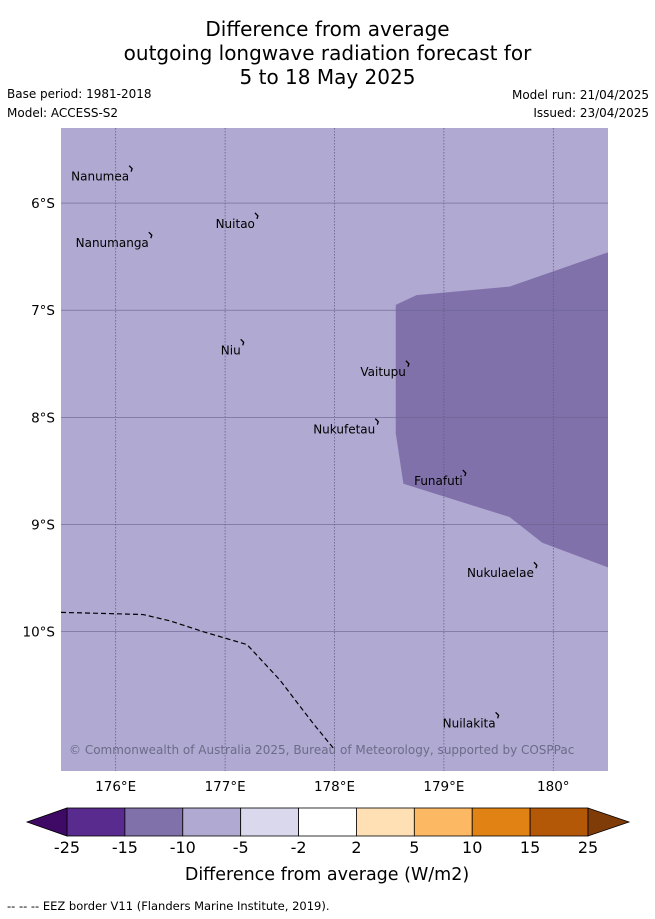 Image resolution: width=655 pixels, height=919 pixels. Describe the element at coordinates (327, 77) in the screenshot. I see `title-line-3: 5 to 18 May 2025` at that location.